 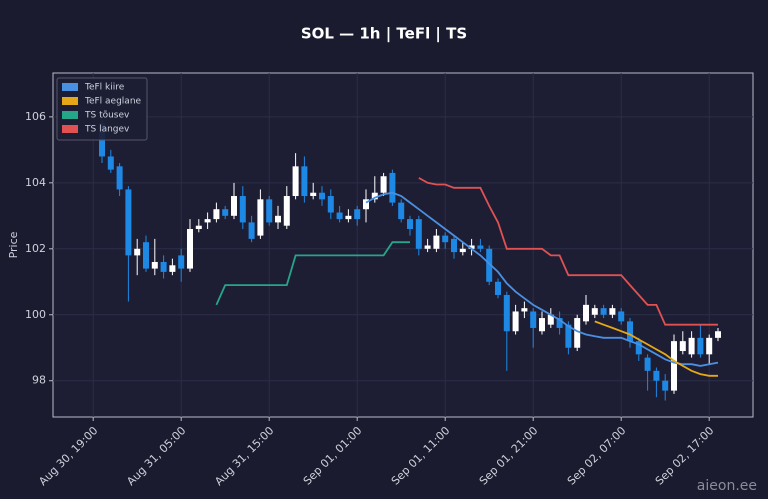 What do you see at coordinates (113, 102) in the screenshot?
I see `legend-label: TeFl aeglane` at bounding box center [113, 102].